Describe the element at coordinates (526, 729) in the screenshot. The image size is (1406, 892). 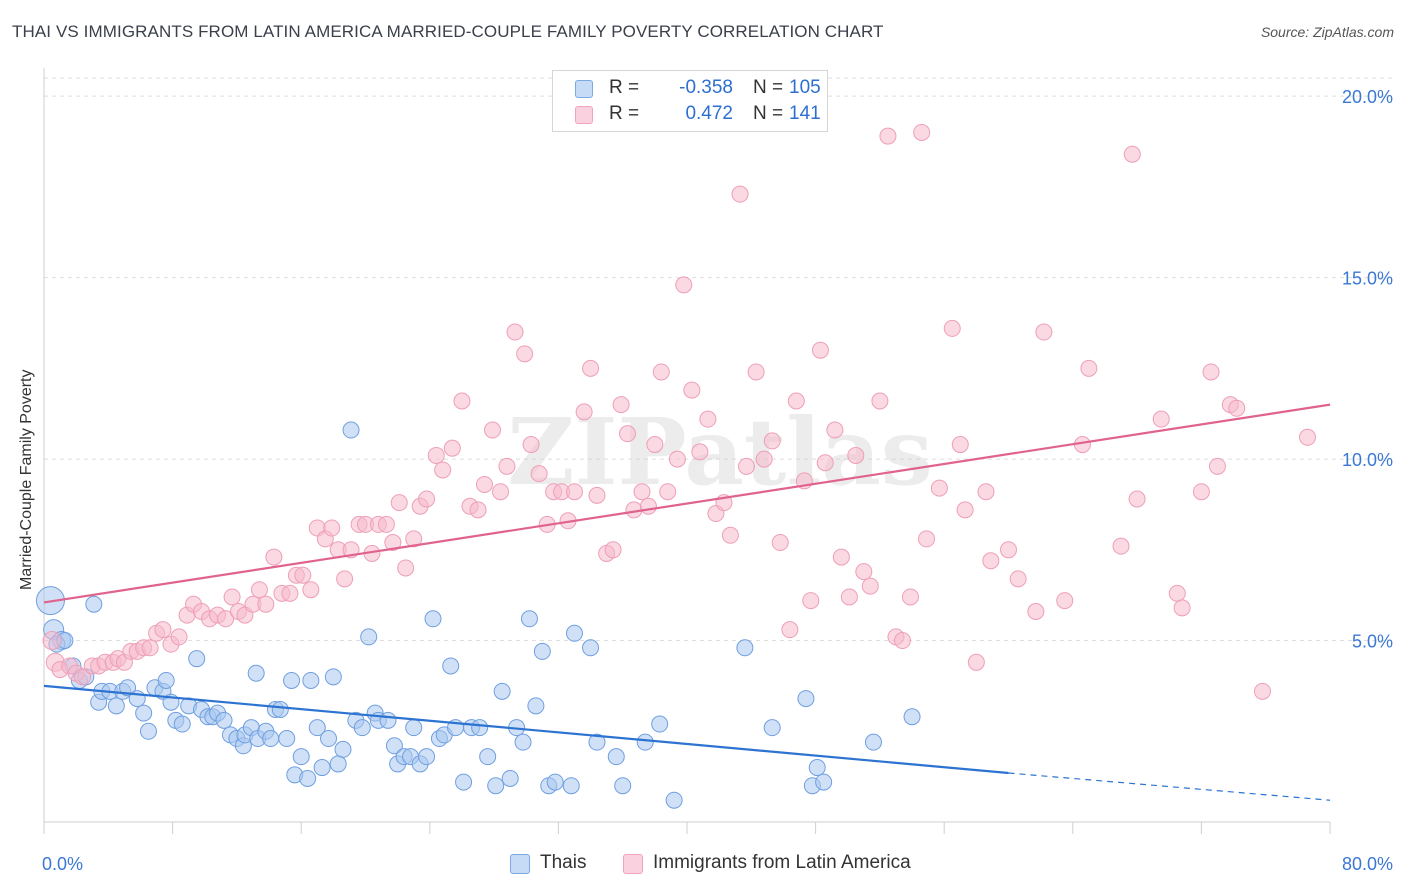
I see `thais-trend-line` at that location.